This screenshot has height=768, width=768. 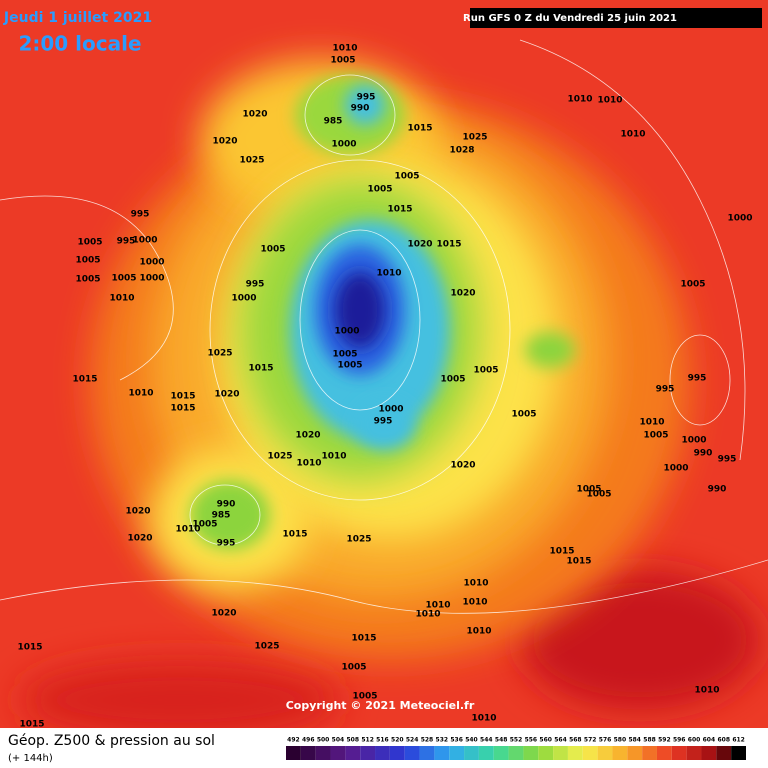 What do you see at coordinates (570, 18) in the screenshot?
I see `run: Run GFS 0 Z du Vendredi 25 juin 2021` at bounding box center [570, 18].